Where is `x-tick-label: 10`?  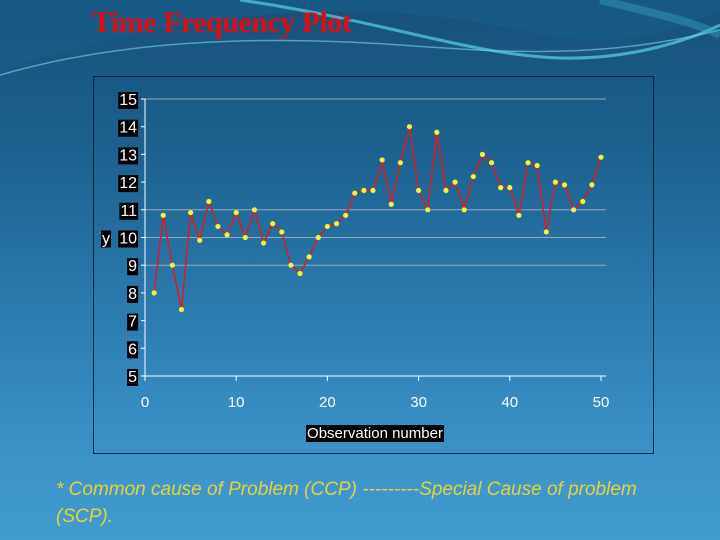 x-tick-label: 10 is located at coordinates (236, 402).